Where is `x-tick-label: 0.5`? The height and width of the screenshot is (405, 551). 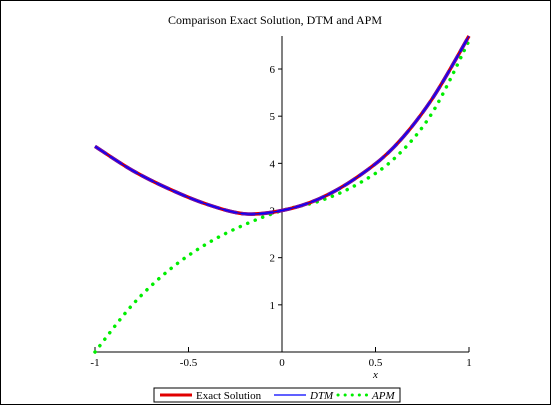
x-tick-label: 0.5 is located at coordinates (376, 363).